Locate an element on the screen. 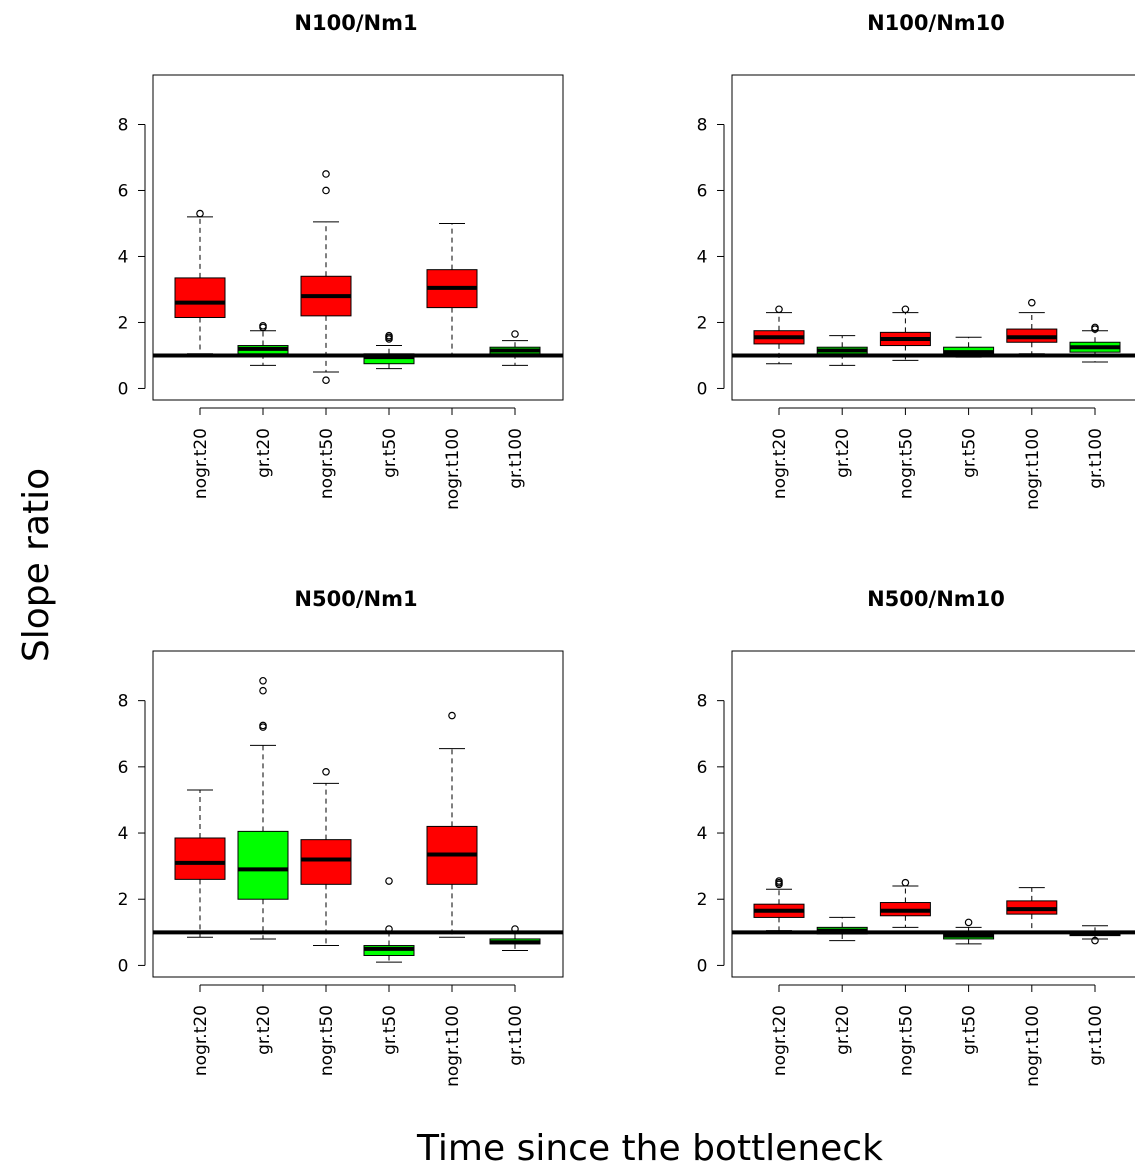  panel-title: N100/Nm10 is located at coordinates (936, 23).